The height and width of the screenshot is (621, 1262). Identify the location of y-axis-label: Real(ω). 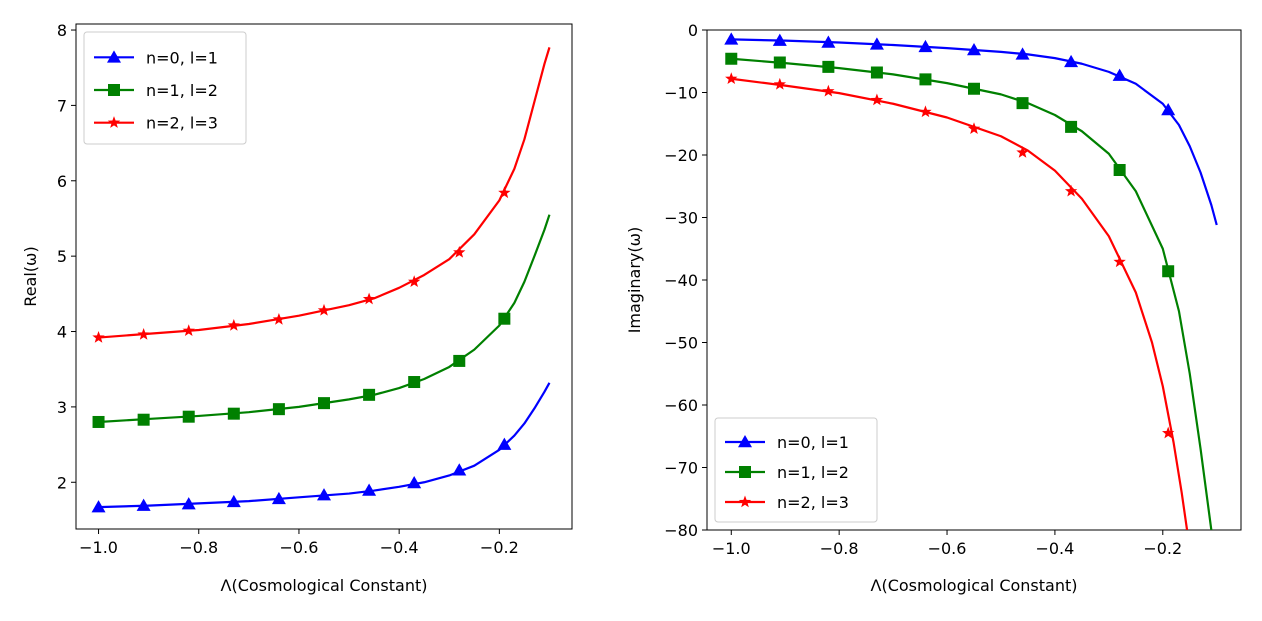
(30, 276).